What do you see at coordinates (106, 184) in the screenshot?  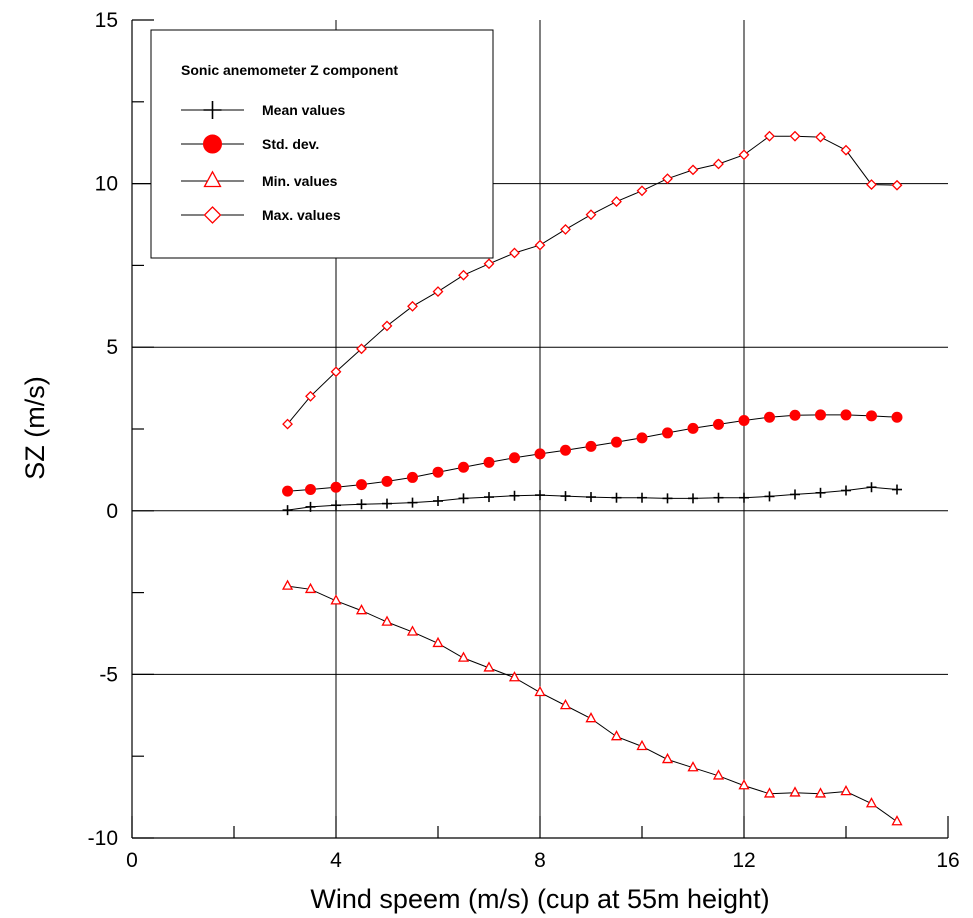 I see `y-tick-label: 10` at bounding box center [106, 184].